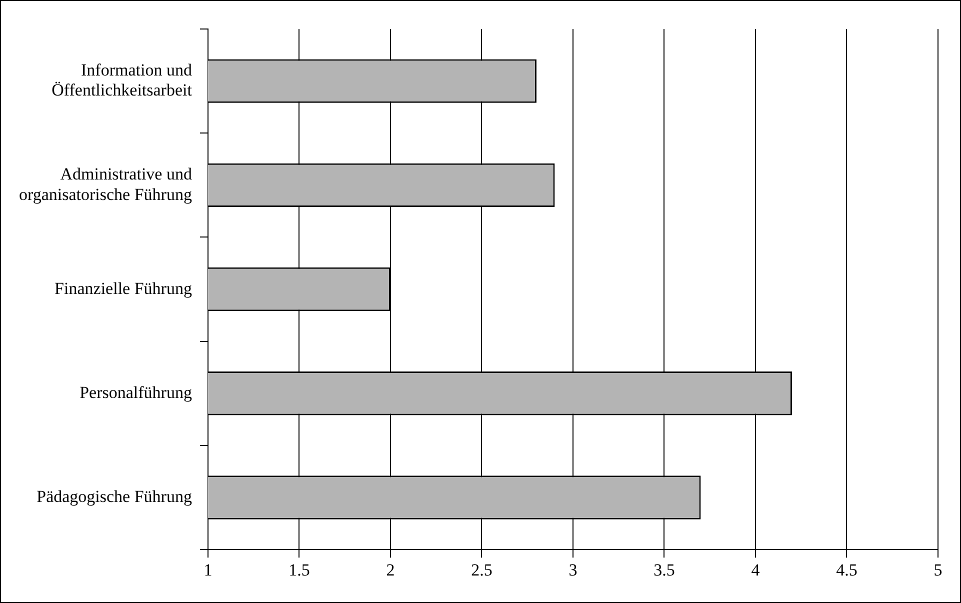 This screenshot has height=603, width=961. What do you see at coordinates (105, 184) in the screenshot?
I see `y-tick-label: Administrative und organisatorische Führung` at bounding box center [105, 184].